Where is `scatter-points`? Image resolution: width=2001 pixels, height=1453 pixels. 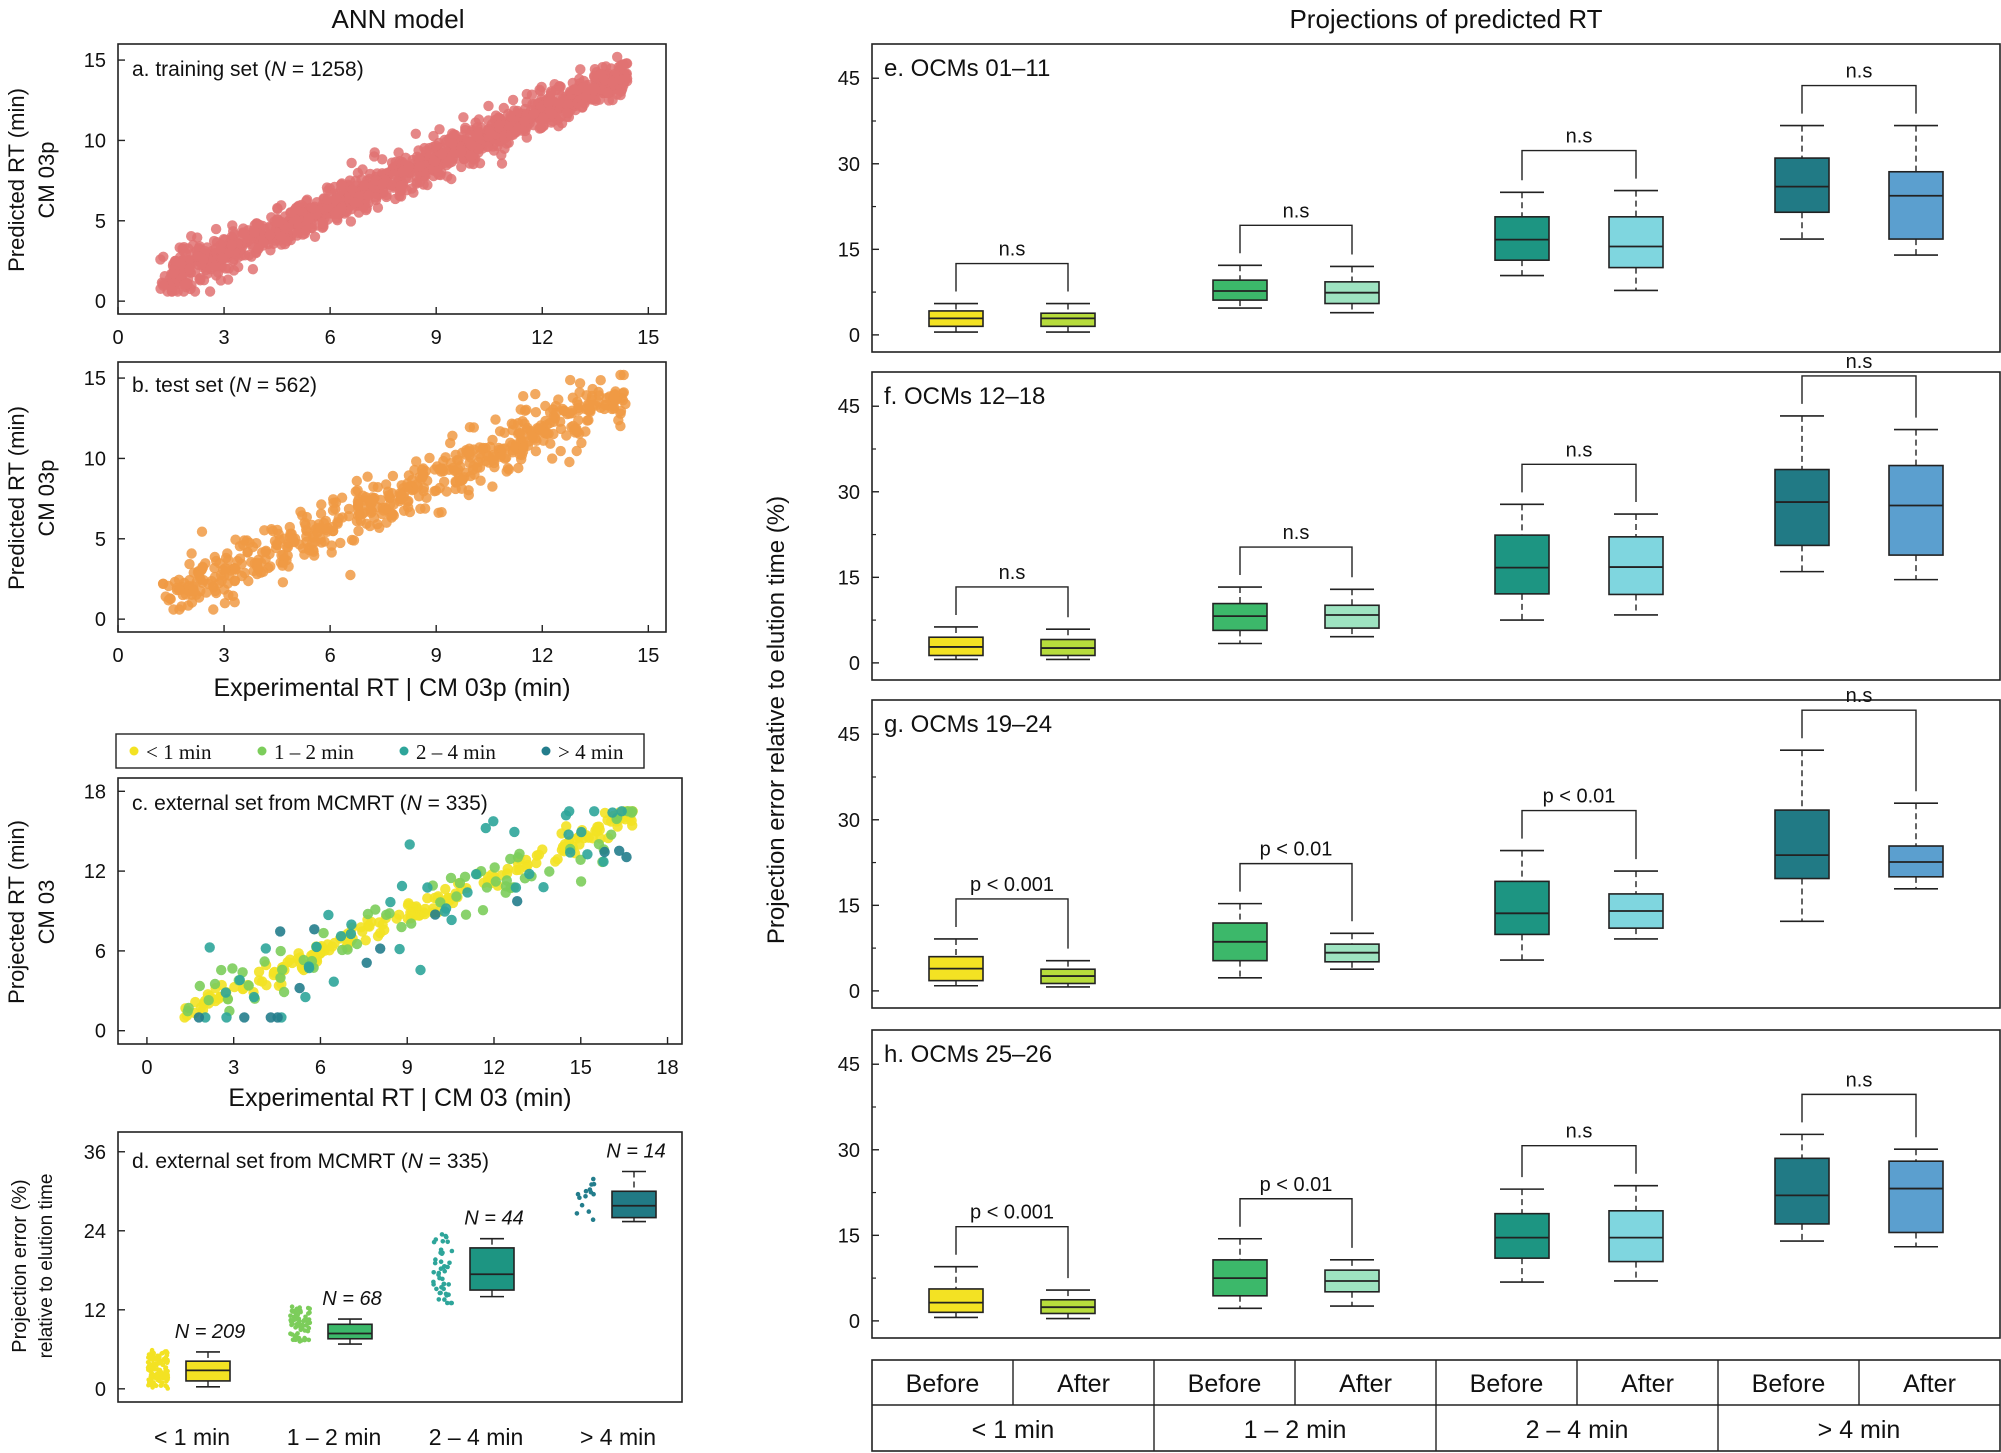 scatter-points is located at coordinates (394, 174).